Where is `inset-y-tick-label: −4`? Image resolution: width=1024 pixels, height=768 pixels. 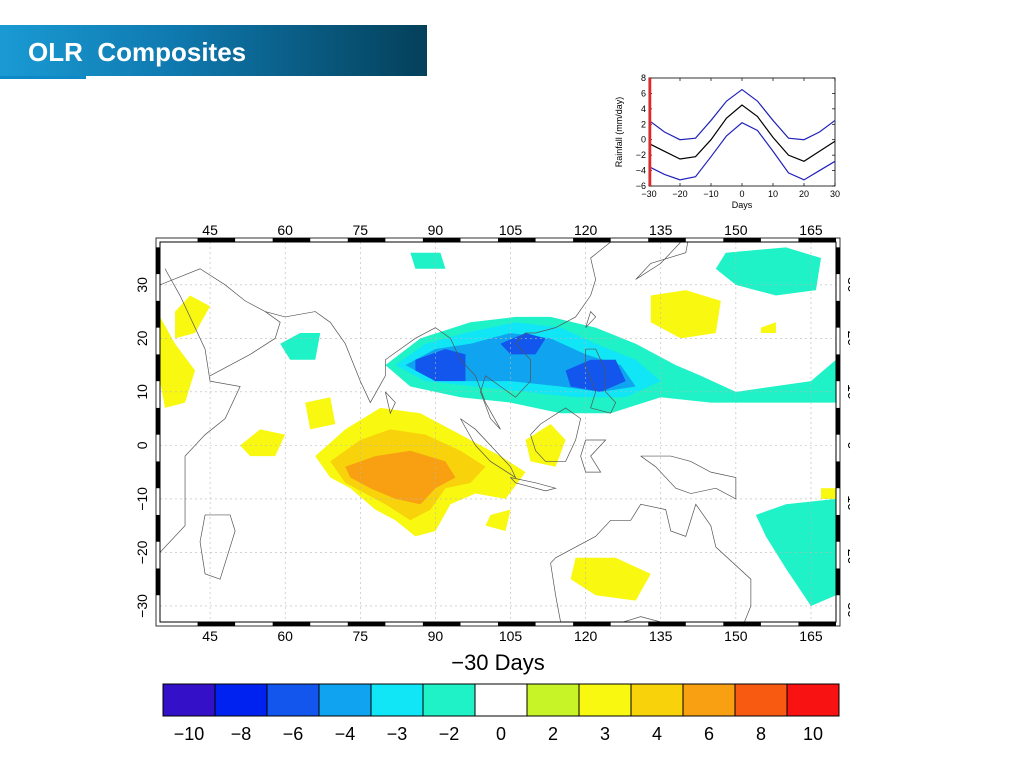
inset-y-tick-label: −4 is located at coordinates (641, 171).